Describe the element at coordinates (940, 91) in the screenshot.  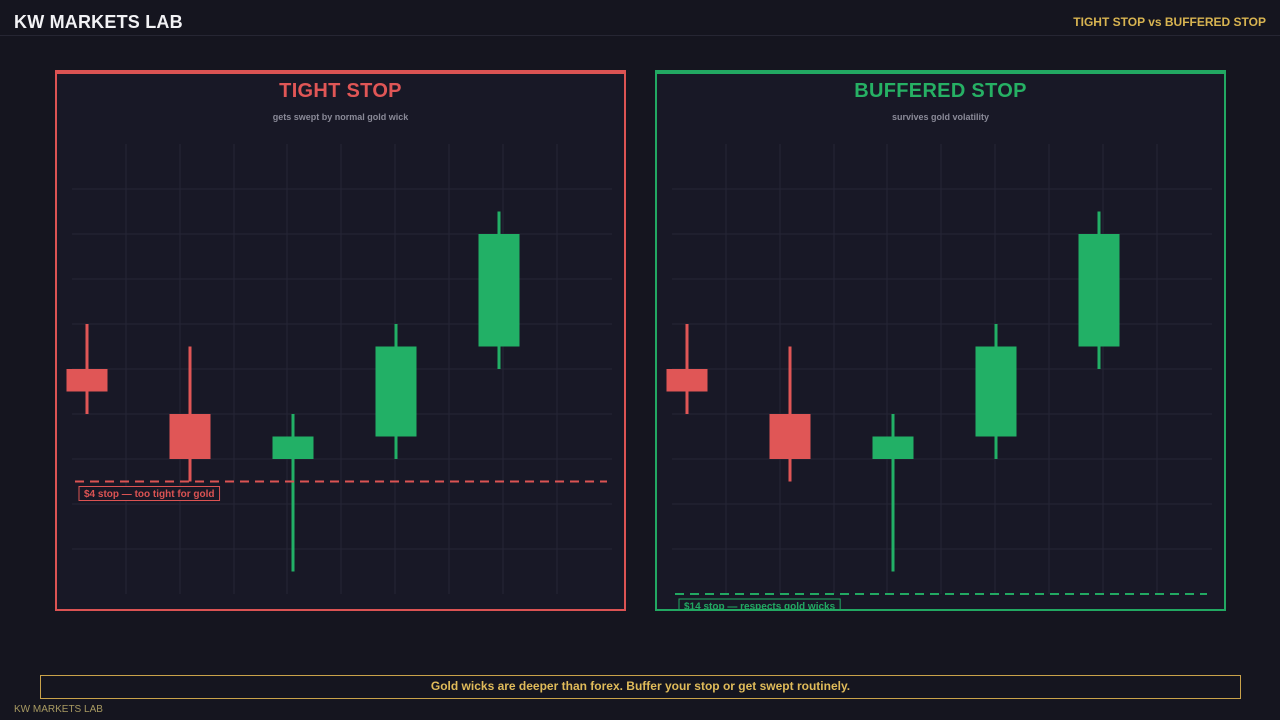
I see `buffered-stop-title: BUFFERED STOP` at that location.